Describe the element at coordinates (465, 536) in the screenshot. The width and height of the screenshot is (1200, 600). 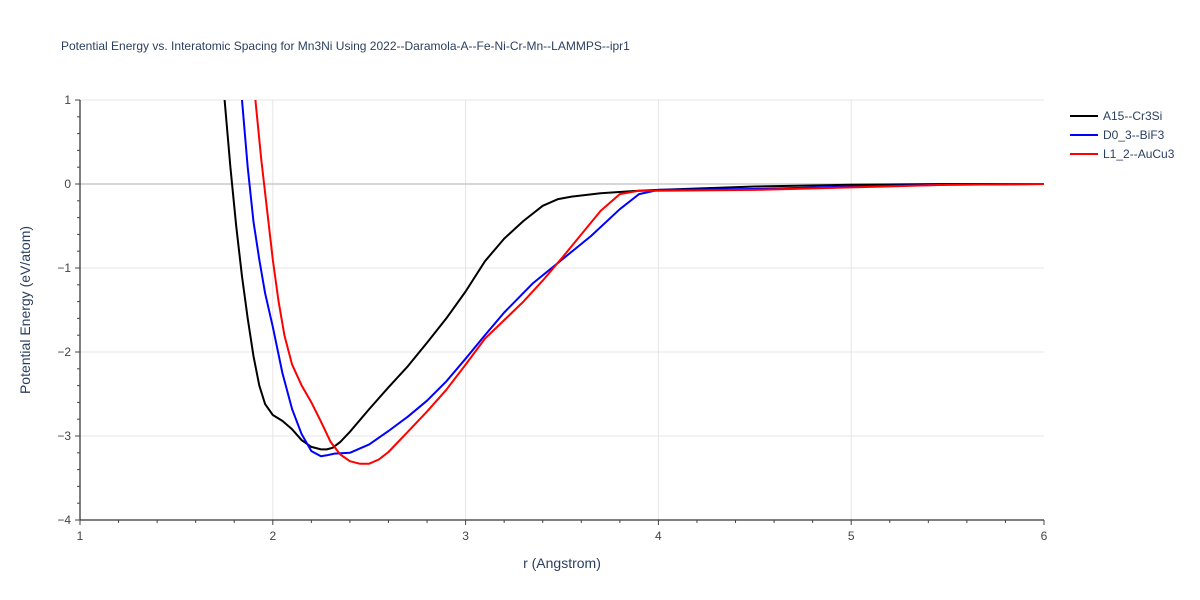
I see `x-tick-label: 3` at that location.